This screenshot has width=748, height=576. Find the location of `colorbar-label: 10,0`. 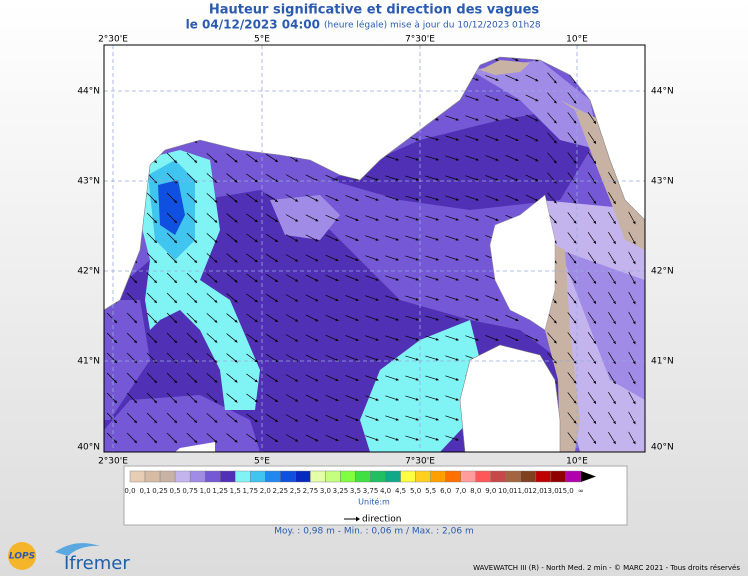

colorbar-label: 10,0 is located at coordinates (506, 491).